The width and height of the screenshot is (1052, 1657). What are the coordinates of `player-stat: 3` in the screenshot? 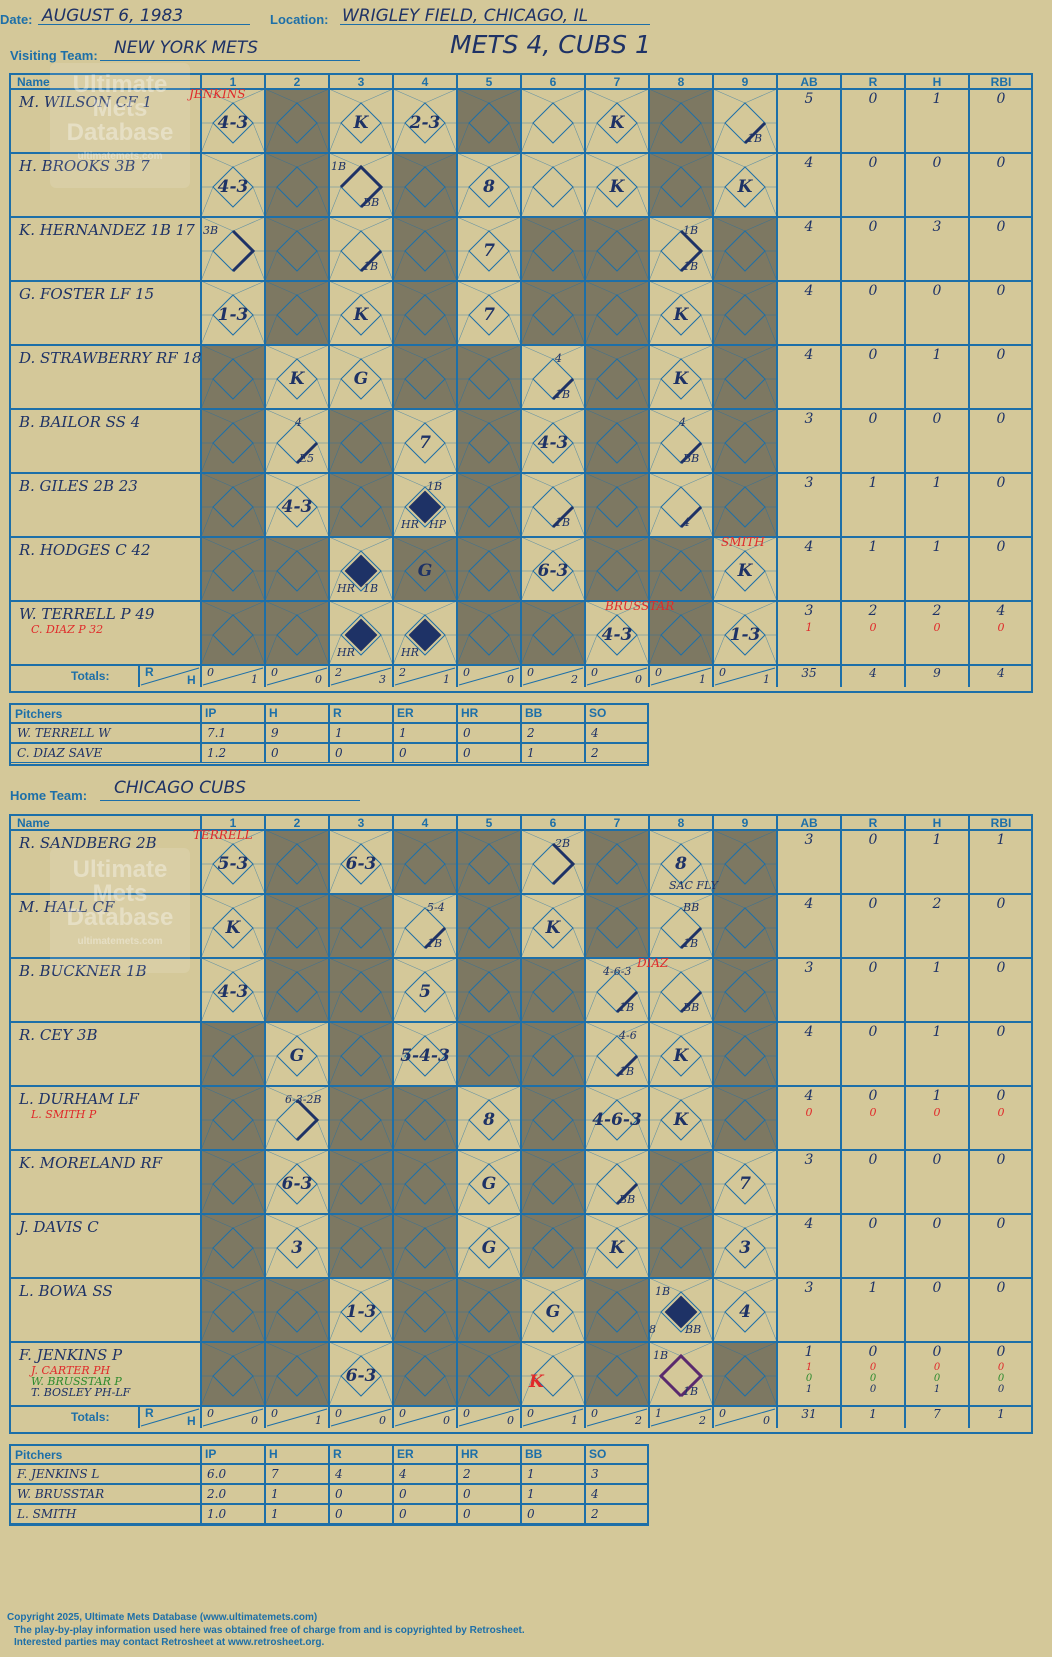 It's located at (809, 419).